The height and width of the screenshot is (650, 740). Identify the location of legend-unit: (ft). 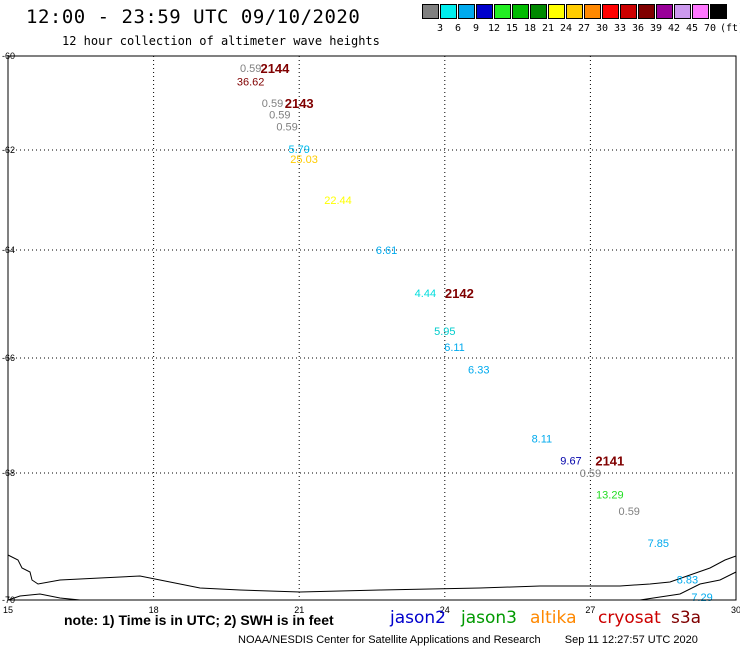
(730, 28).